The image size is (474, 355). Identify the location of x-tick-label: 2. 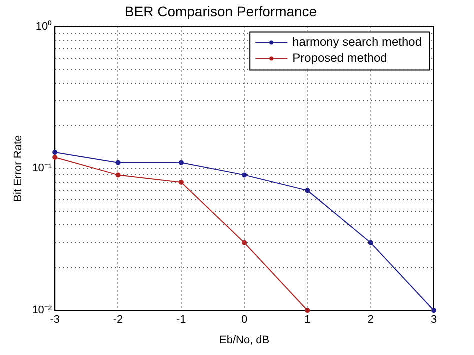
(371, 320).